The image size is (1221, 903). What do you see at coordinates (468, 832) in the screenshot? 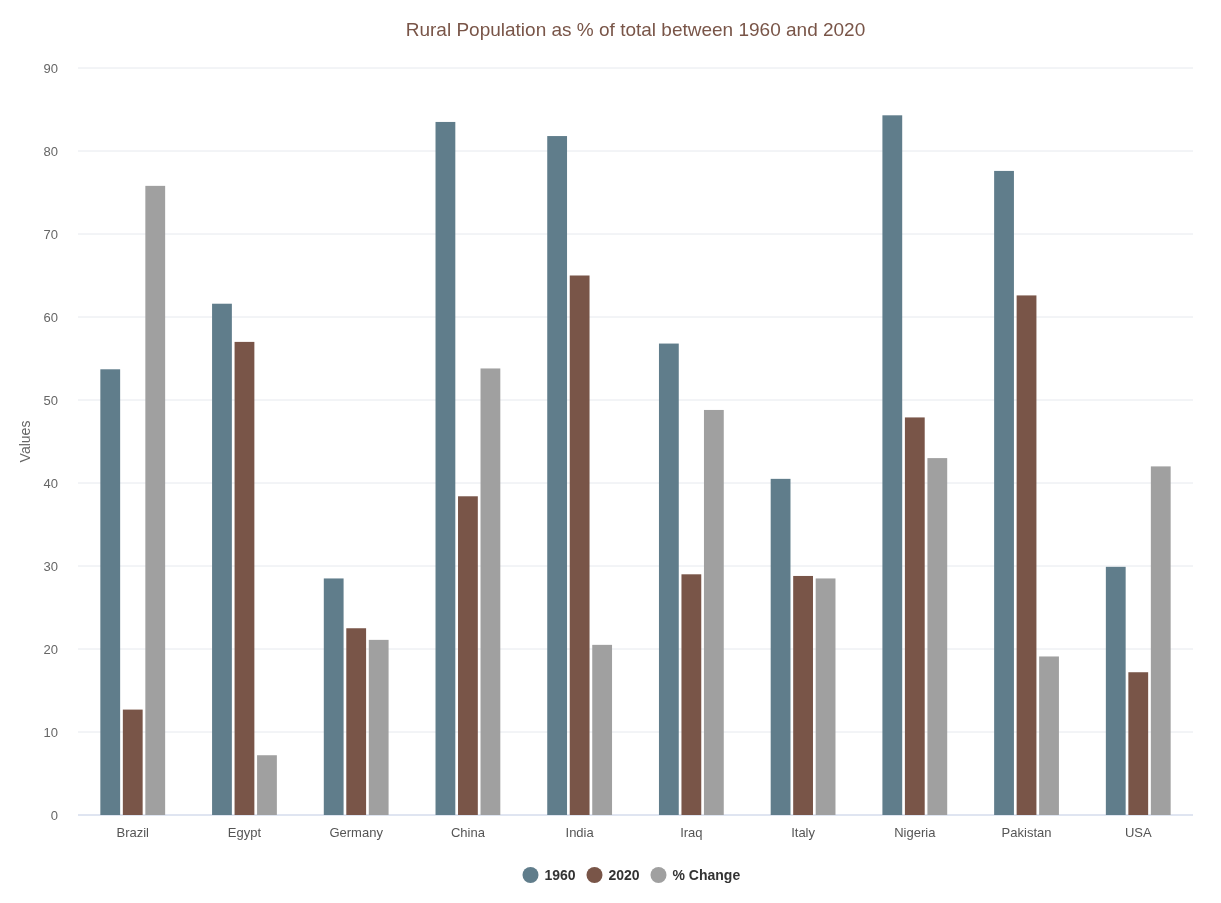
I see `x-tick-label: China` at bounding box center [468, 832].